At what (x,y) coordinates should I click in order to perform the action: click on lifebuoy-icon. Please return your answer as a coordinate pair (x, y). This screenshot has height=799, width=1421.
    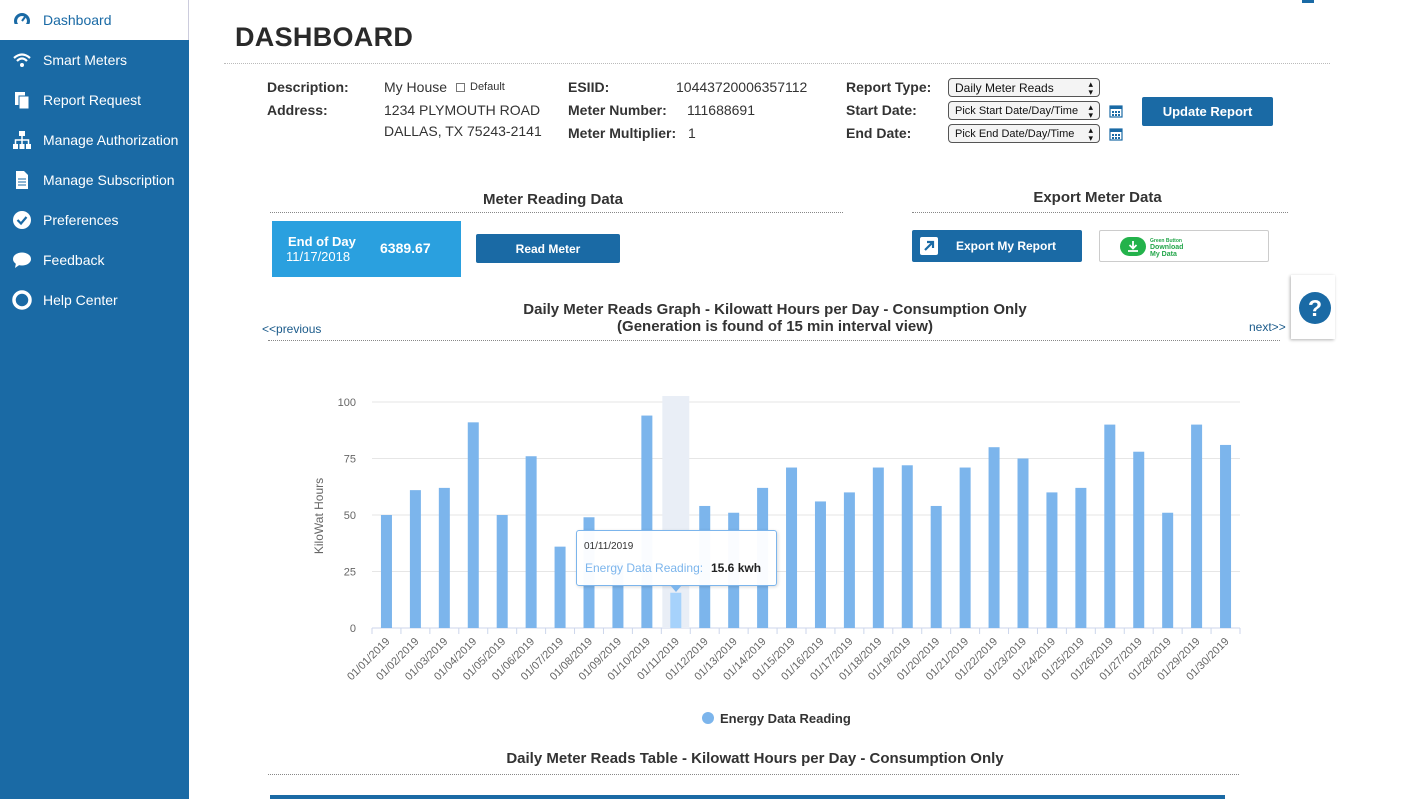
    Looking at the image, I should click on (22, 300).